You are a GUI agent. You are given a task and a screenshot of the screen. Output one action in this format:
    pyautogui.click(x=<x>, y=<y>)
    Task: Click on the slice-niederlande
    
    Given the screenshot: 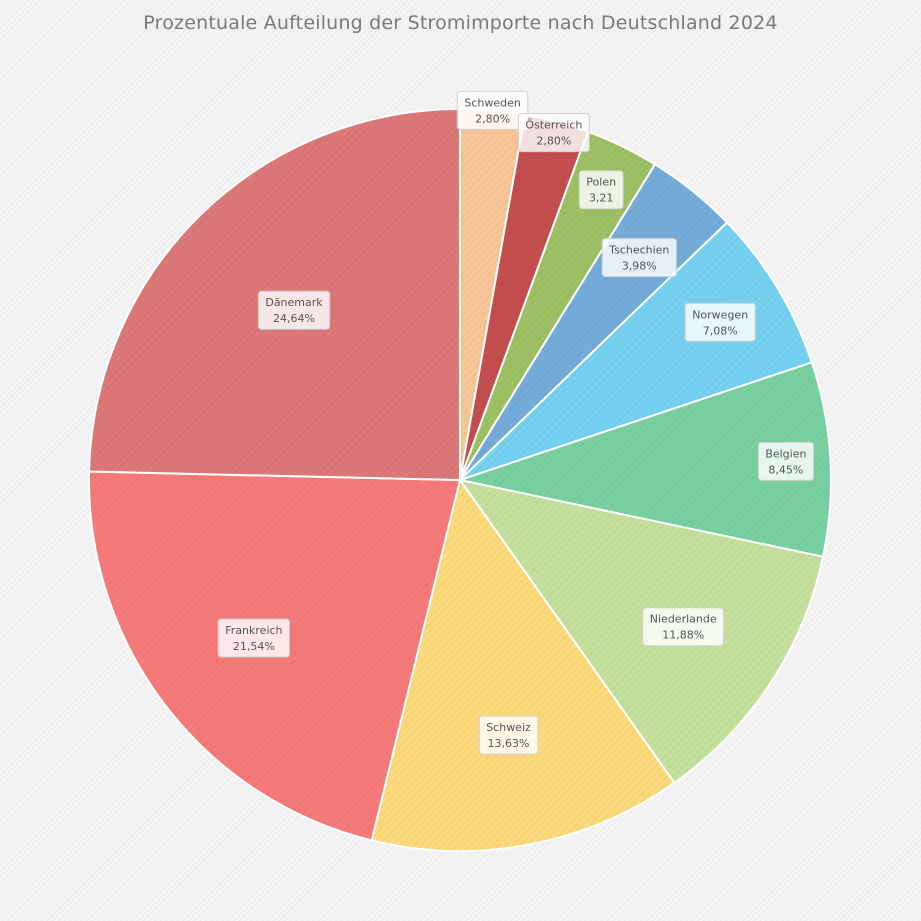 What is the action you would take?
    pyautogui.click(x=641, y=631)
    